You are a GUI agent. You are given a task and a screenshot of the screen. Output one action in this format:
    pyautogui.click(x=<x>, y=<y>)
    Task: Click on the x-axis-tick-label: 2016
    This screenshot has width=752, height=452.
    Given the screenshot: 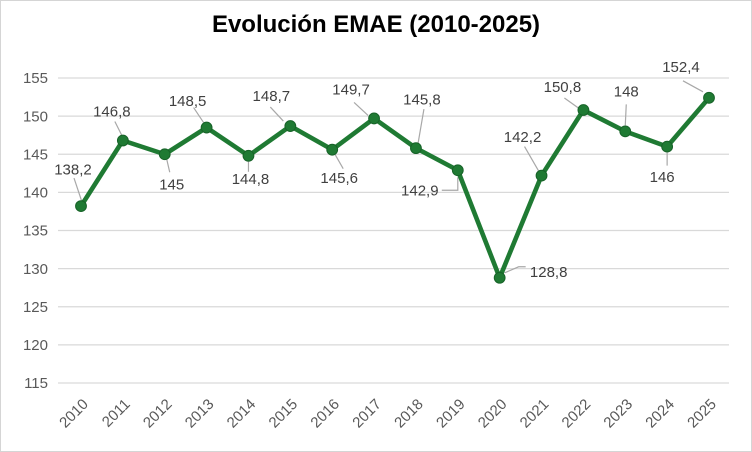 What is the action you would take?
    pyautogui.click(x=325, y=414)
    